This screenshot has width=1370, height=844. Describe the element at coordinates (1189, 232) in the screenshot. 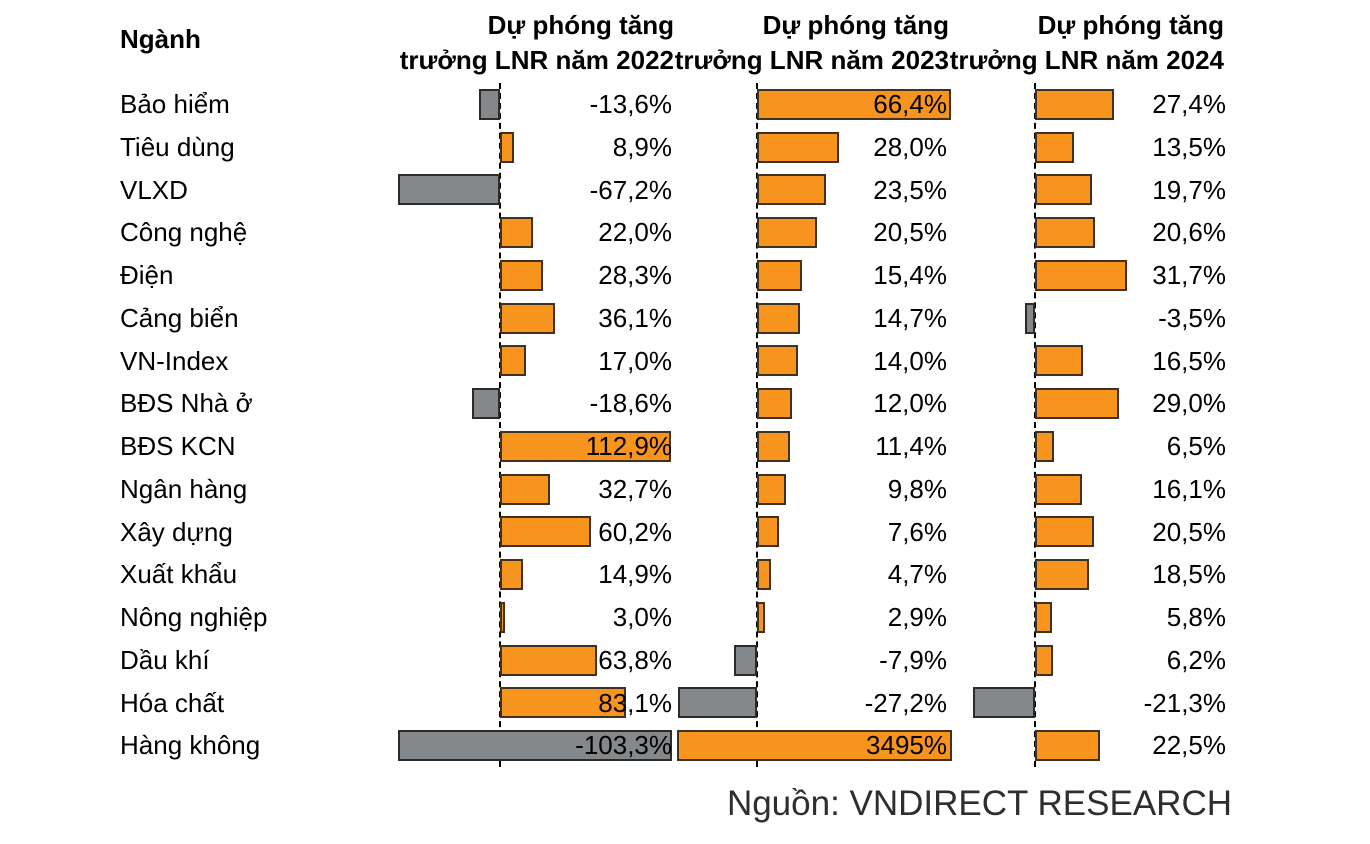

I see `value-label-2024: 20,6%` at that location.